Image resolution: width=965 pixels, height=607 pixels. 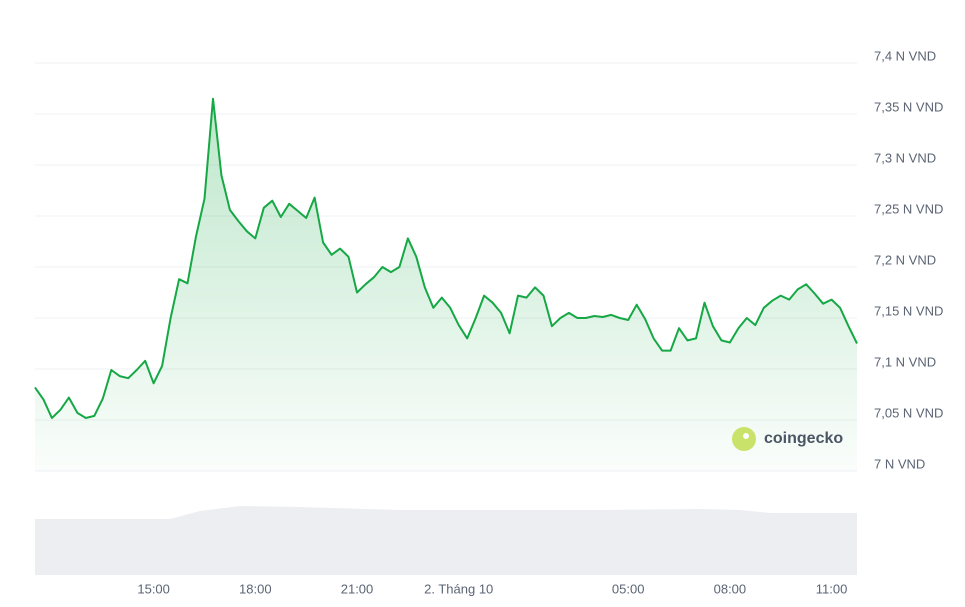 What do you see at coordinates (746, 436) in the screenshot?
I see `watermark-logo-eye` at bounding box center [746, 436].